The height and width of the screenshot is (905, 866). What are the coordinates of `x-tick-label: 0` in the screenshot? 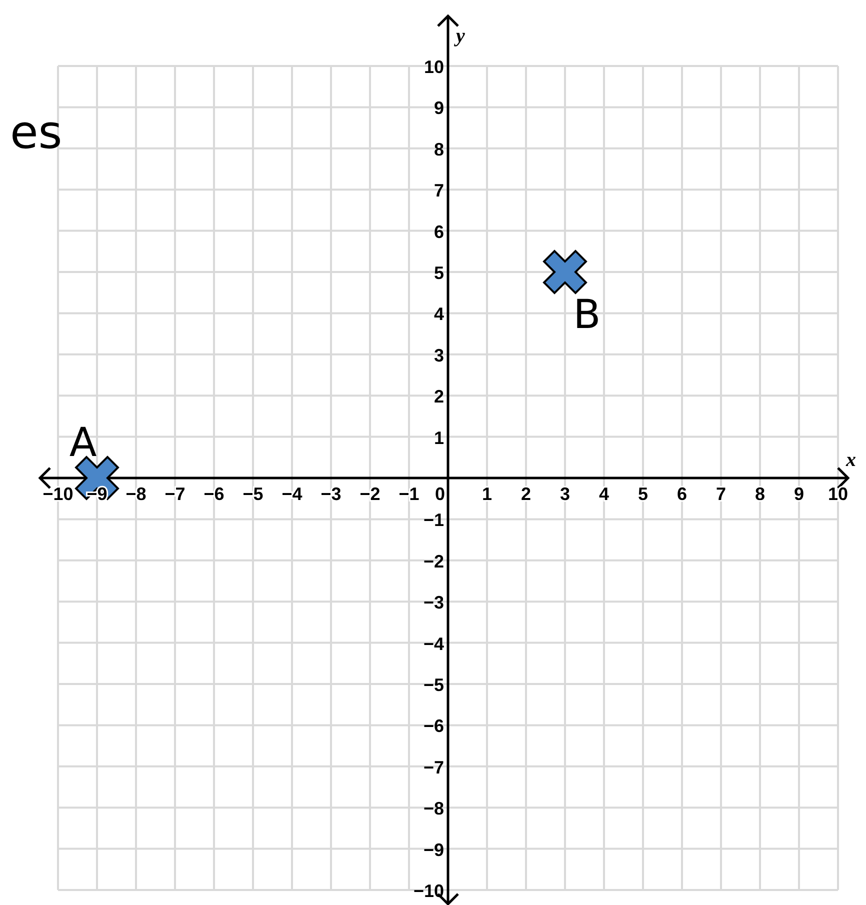 It's located at (440, 494).